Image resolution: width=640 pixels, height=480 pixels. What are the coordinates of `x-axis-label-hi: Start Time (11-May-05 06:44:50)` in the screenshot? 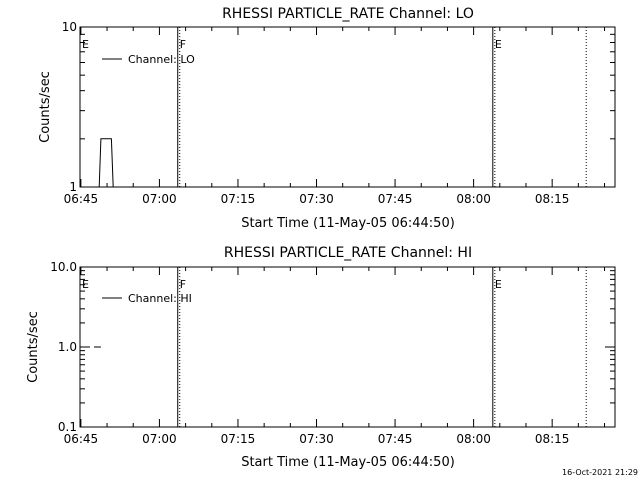 It's located at (348, 462).